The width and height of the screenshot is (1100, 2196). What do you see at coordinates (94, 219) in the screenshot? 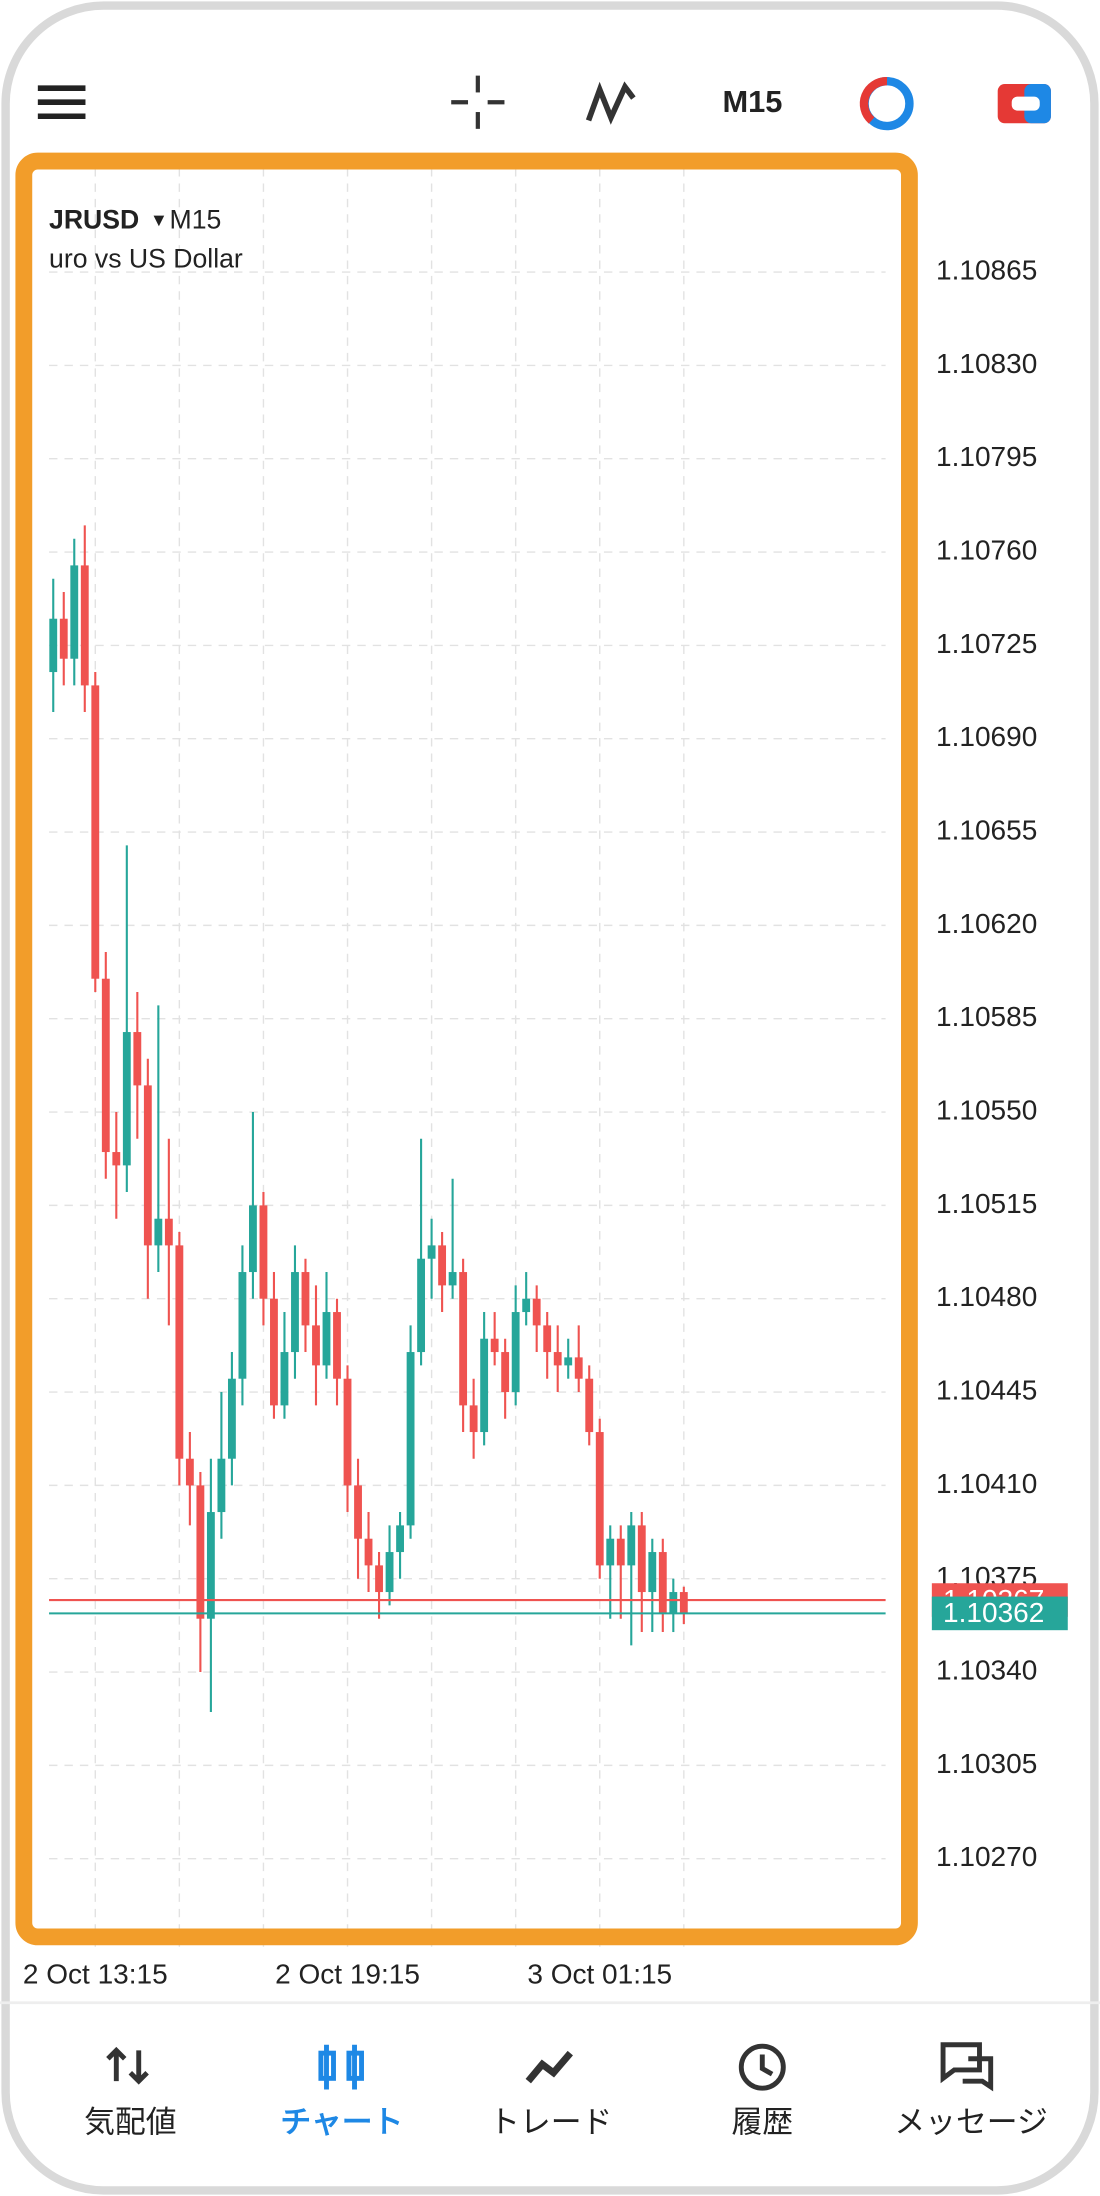
I see `symbol: JRUSD` at bounding box center [94, 219].